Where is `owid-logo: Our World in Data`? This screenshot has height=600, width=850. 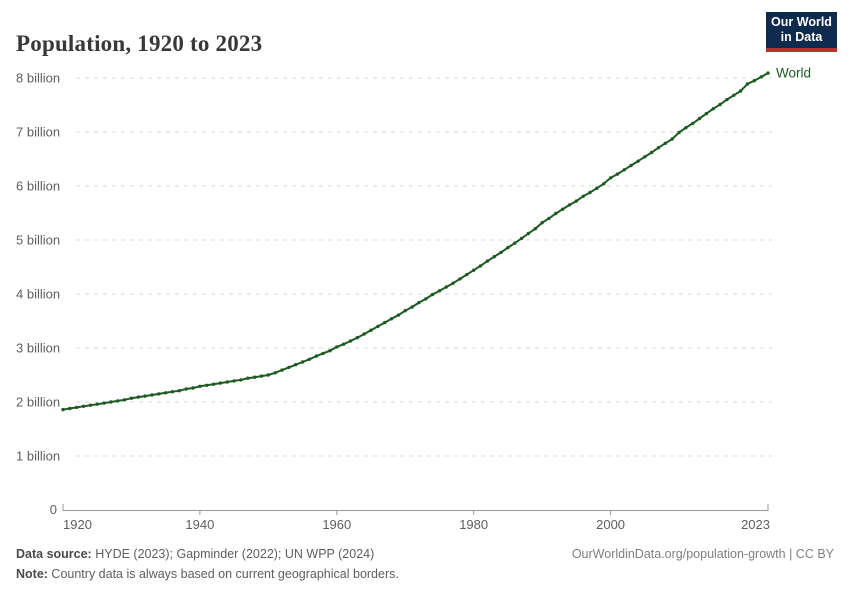
owid-logo: Our World in Data is located at coordinates (801, 32).